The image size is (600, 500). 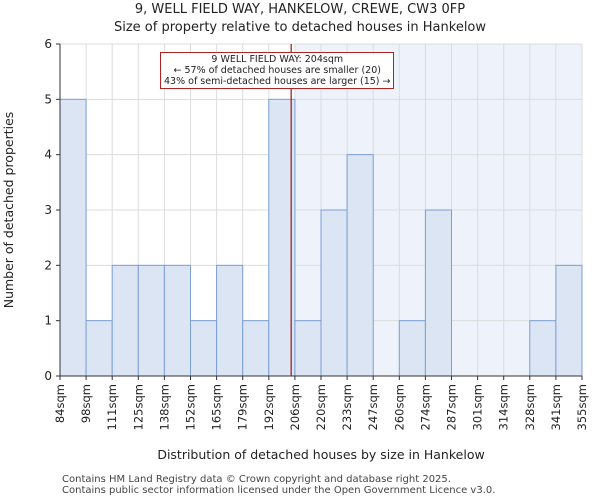 I want to click on x-tick-label: 274sqm, so click(x=425, y=407).